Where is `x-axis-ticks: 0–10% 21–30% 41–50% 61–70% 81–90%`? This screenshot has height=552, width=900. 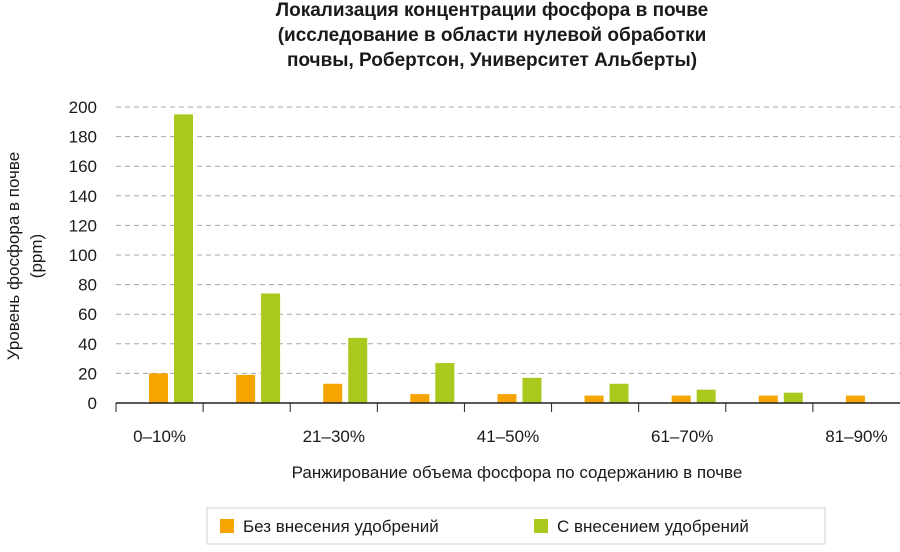 x-axis-ticks: 0–10% 21–30% 41–50% 61–70% 81–90% is located at coordinates (510, 436).